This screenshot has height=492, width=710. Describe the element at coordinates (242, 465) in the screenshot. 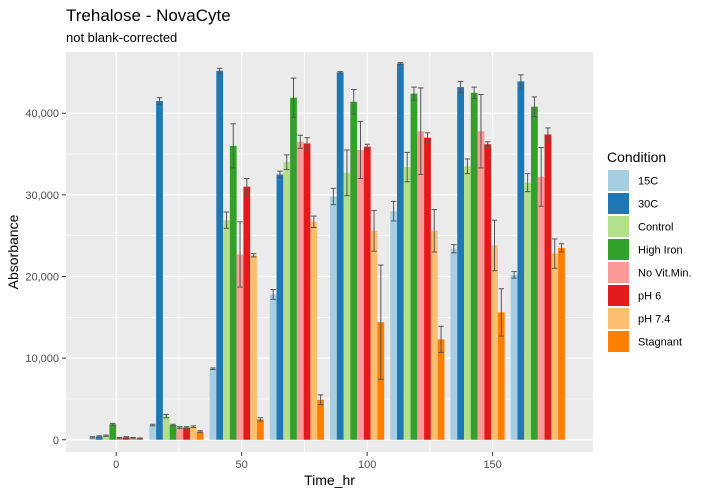

I see `x-tick-label: 50` at that location.